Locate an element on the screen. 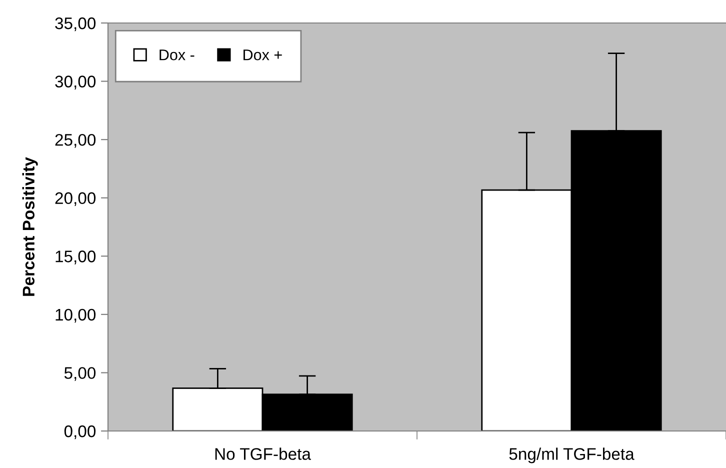 The height and width of the screenshot is (468, 726). y-tick-label: 15,00 is located at coordinates (76, 257).